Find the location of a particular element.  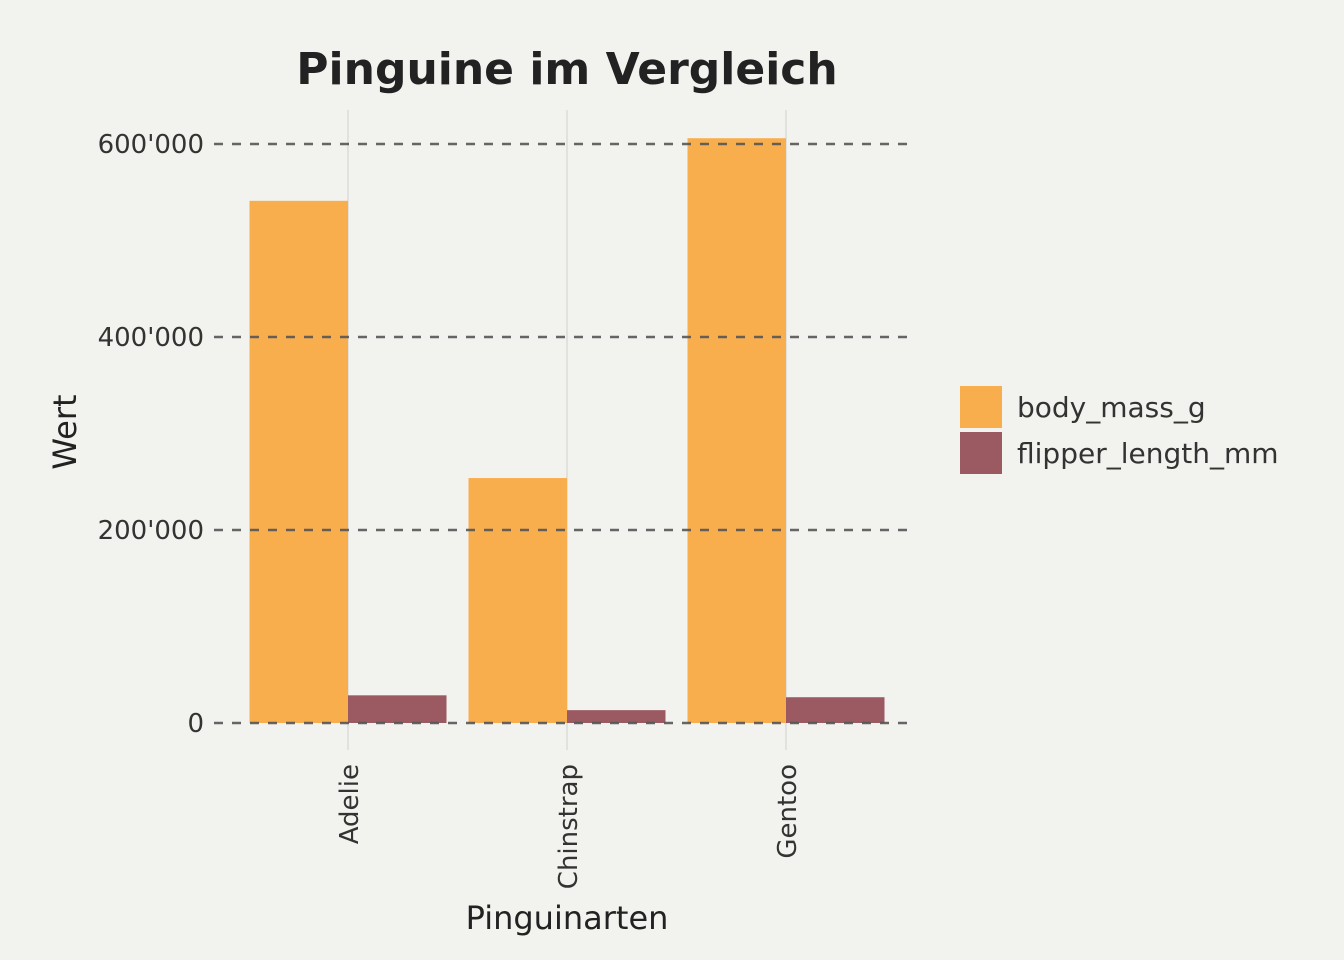

y-axis-title: Wert is located at coordinates (65, 431).